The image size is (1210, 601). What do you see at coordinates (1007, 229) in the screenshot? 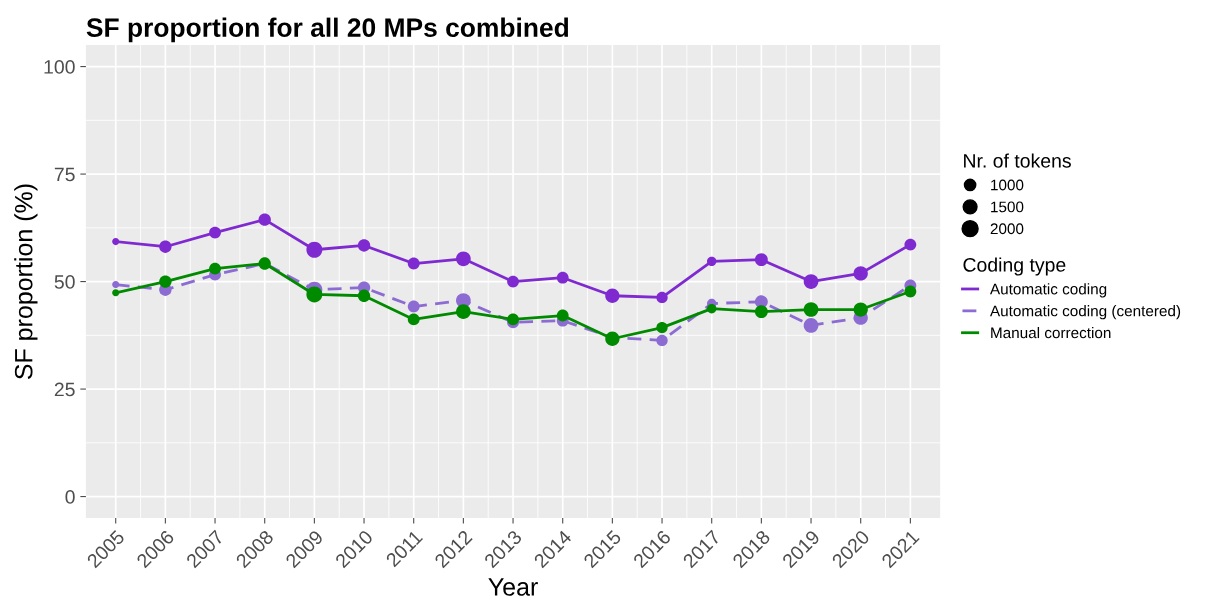
I see `legend-label: 2000` at bounding box center [1007, 229].